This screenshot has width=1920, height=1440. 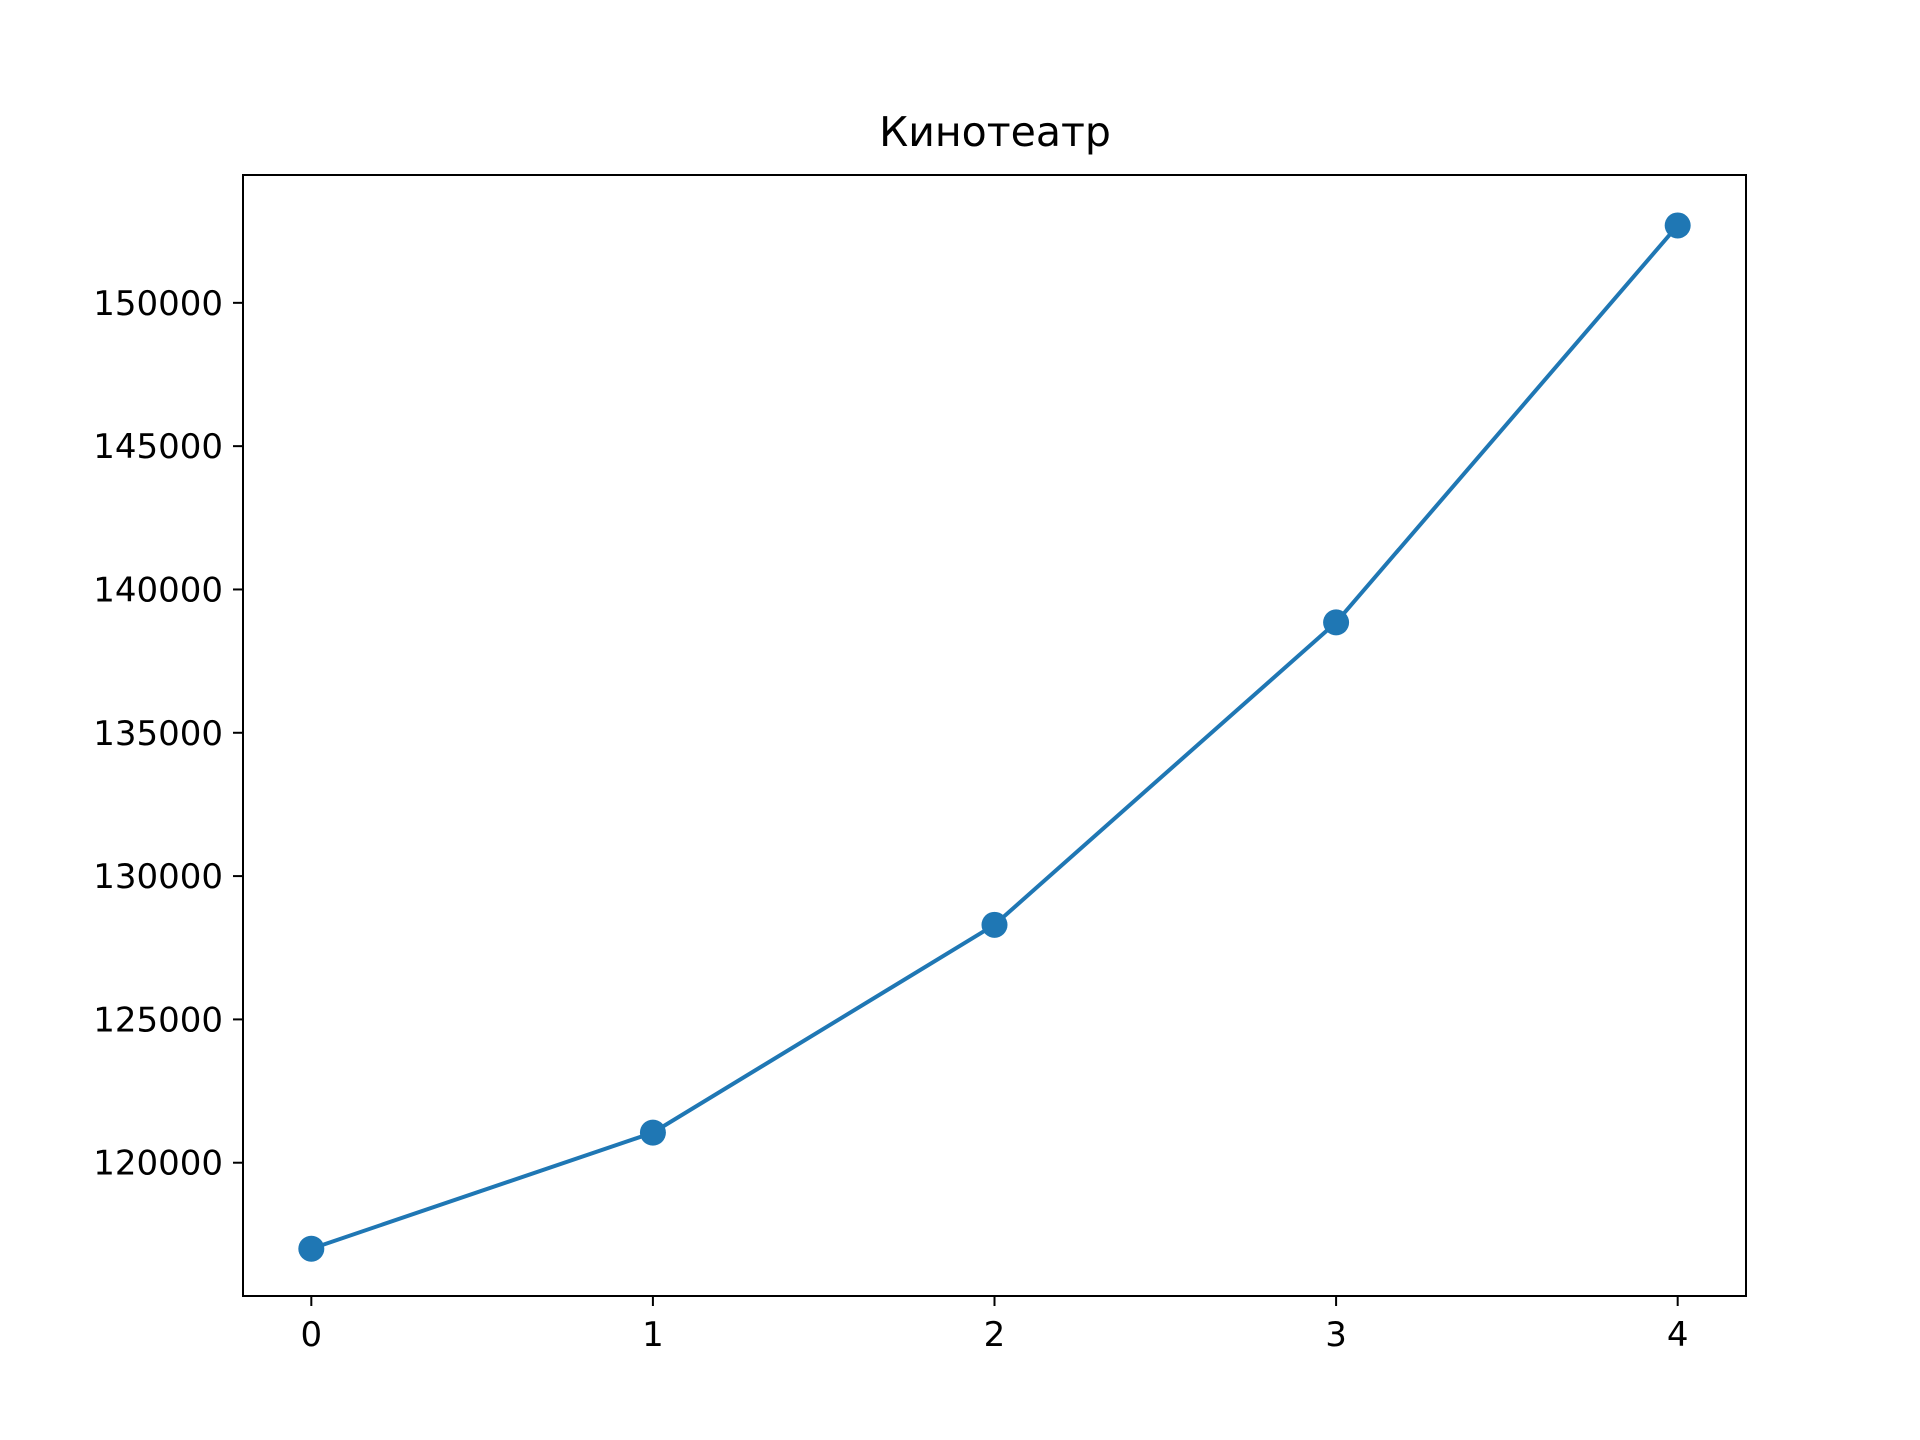 What do you see at coordinates (995, 132) in the screenshot?
I see `chart-title: Кинотеатр` at bounding box center [995, 132].